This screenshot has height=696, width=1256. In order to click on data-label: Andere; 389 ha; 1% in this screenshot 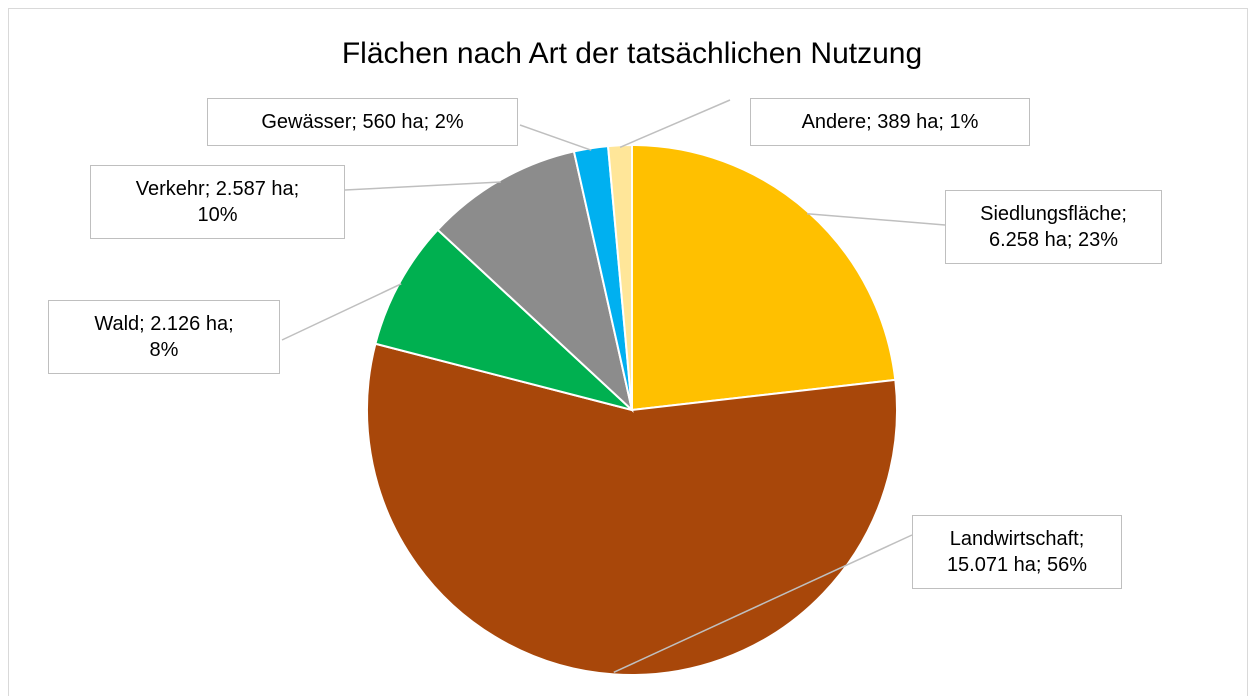, I will do `click(890, 122)`.